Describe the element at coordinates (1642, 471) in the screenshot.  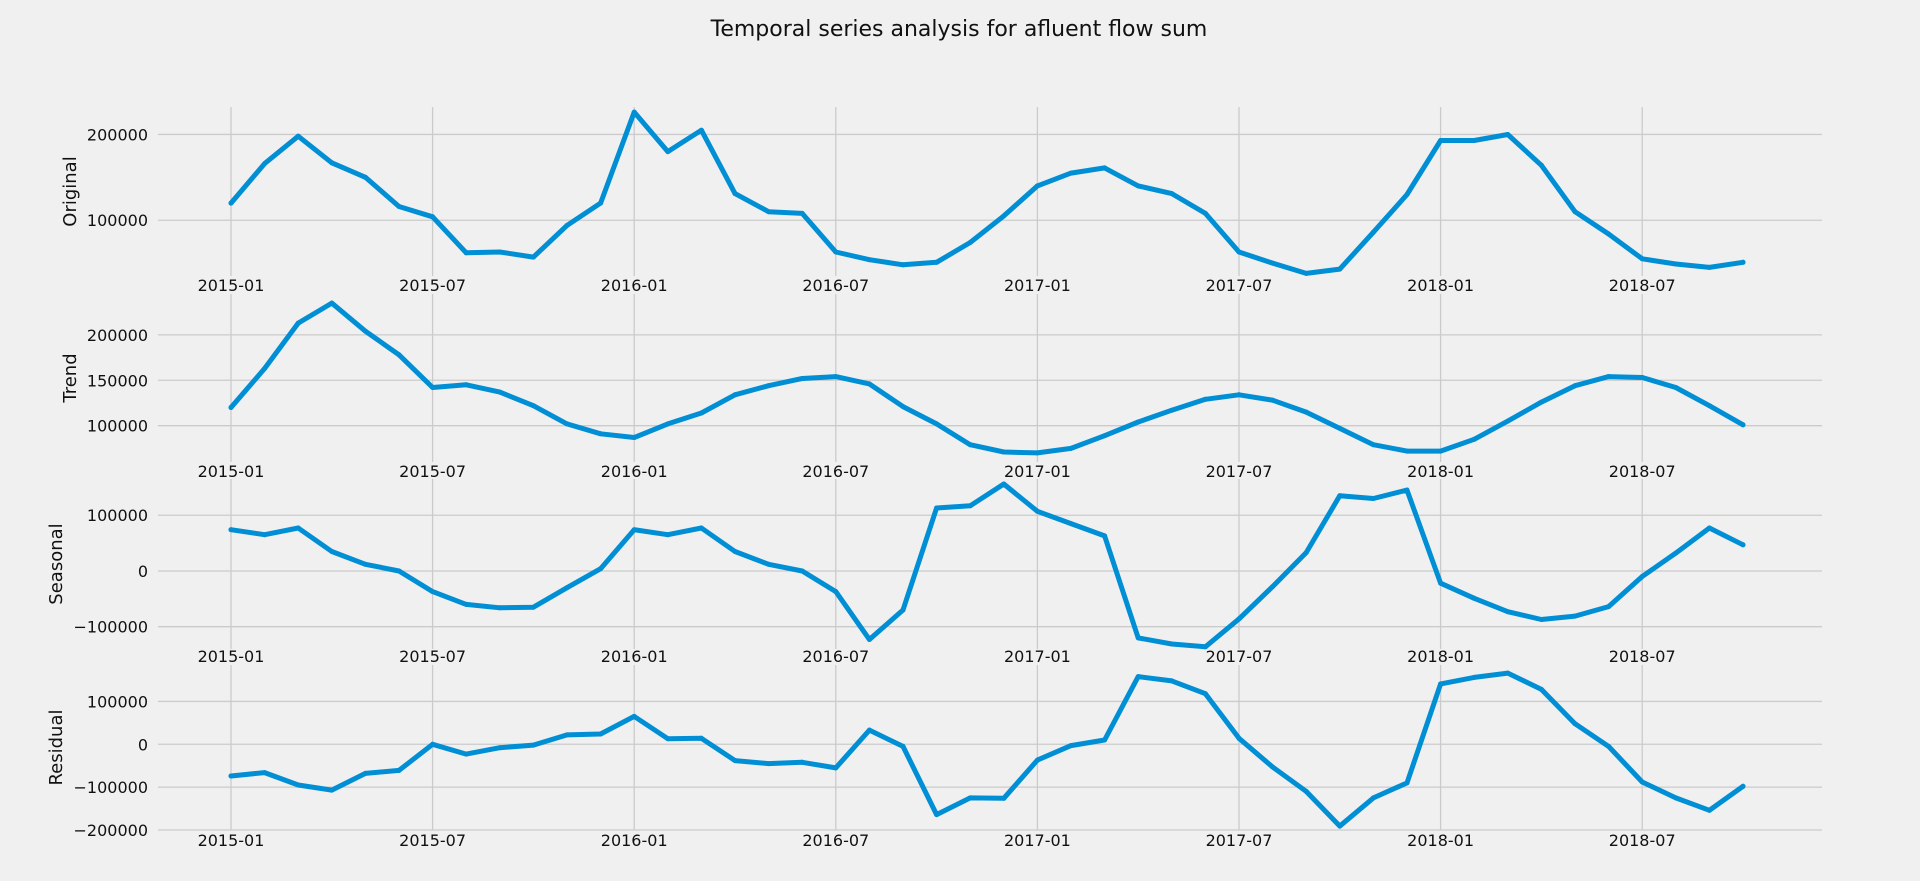
I see `x-tick-label: 2018-07` at that location.